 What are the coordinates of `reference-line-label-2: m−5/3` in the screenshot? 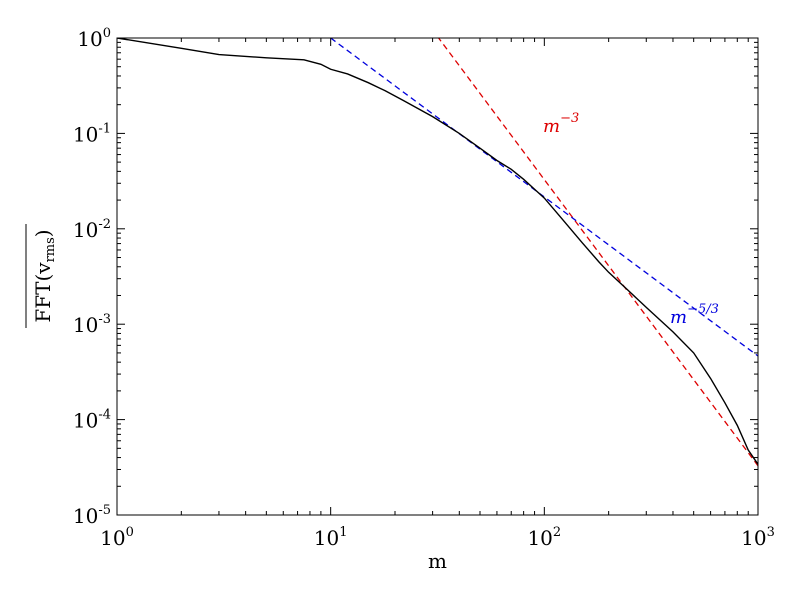 It's located at (694, 315).